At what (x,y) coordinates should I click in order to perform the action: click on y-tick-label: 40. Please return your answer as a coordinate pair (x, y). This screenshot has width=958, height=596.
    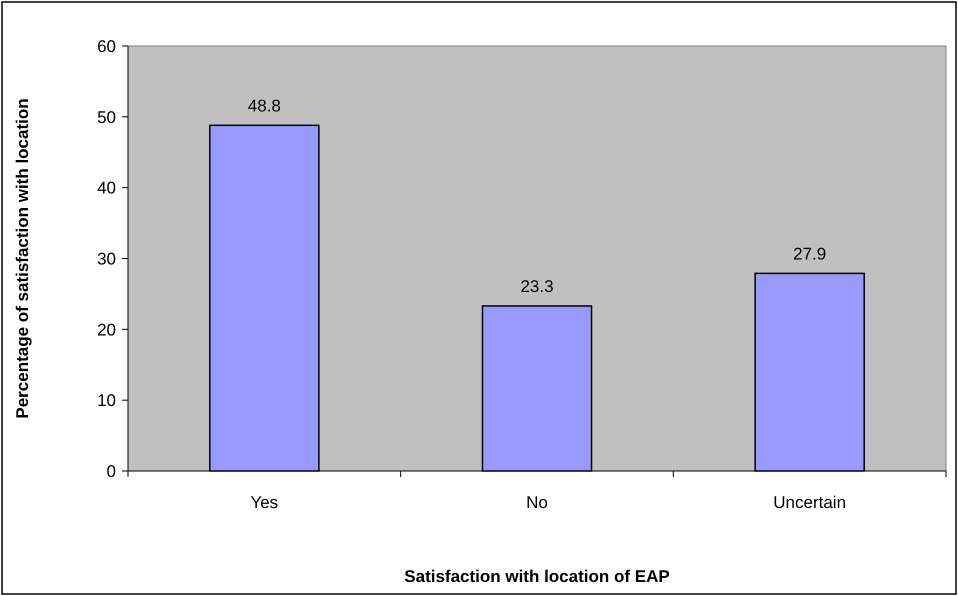
    Looking at the image, I should click on (106, 188).